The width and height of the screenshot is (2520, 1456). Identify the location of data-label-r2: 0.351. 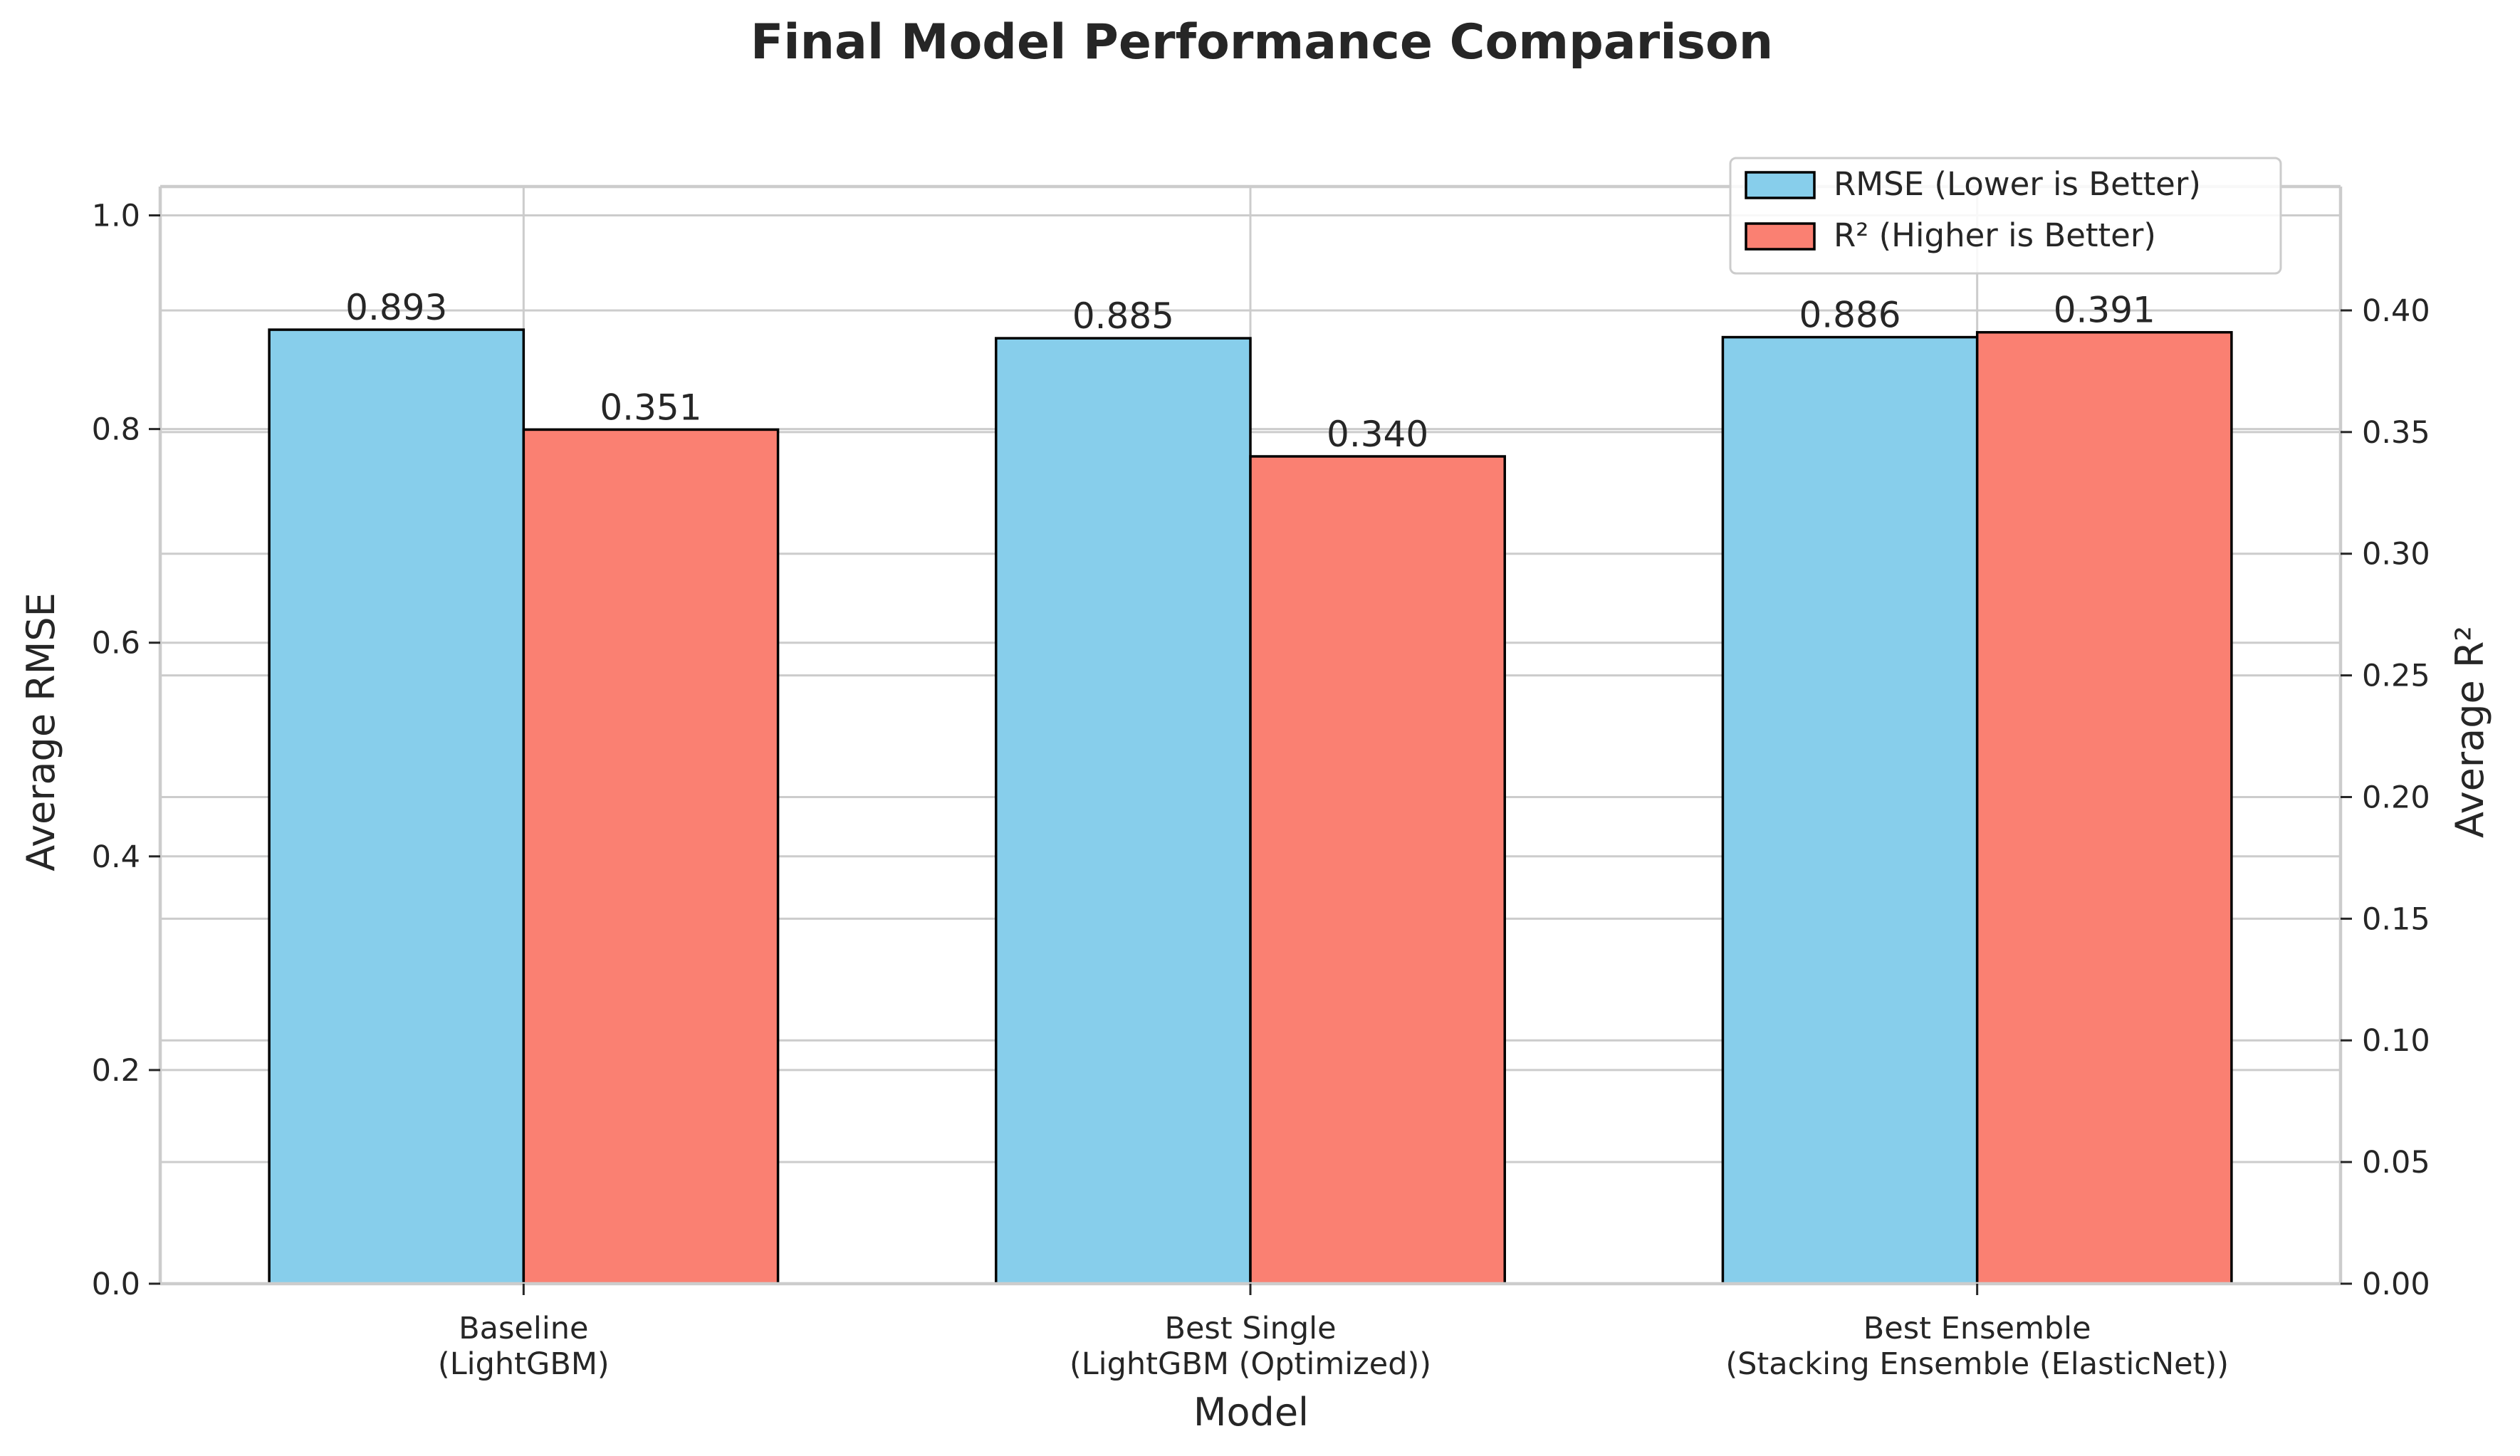
(650, 407).